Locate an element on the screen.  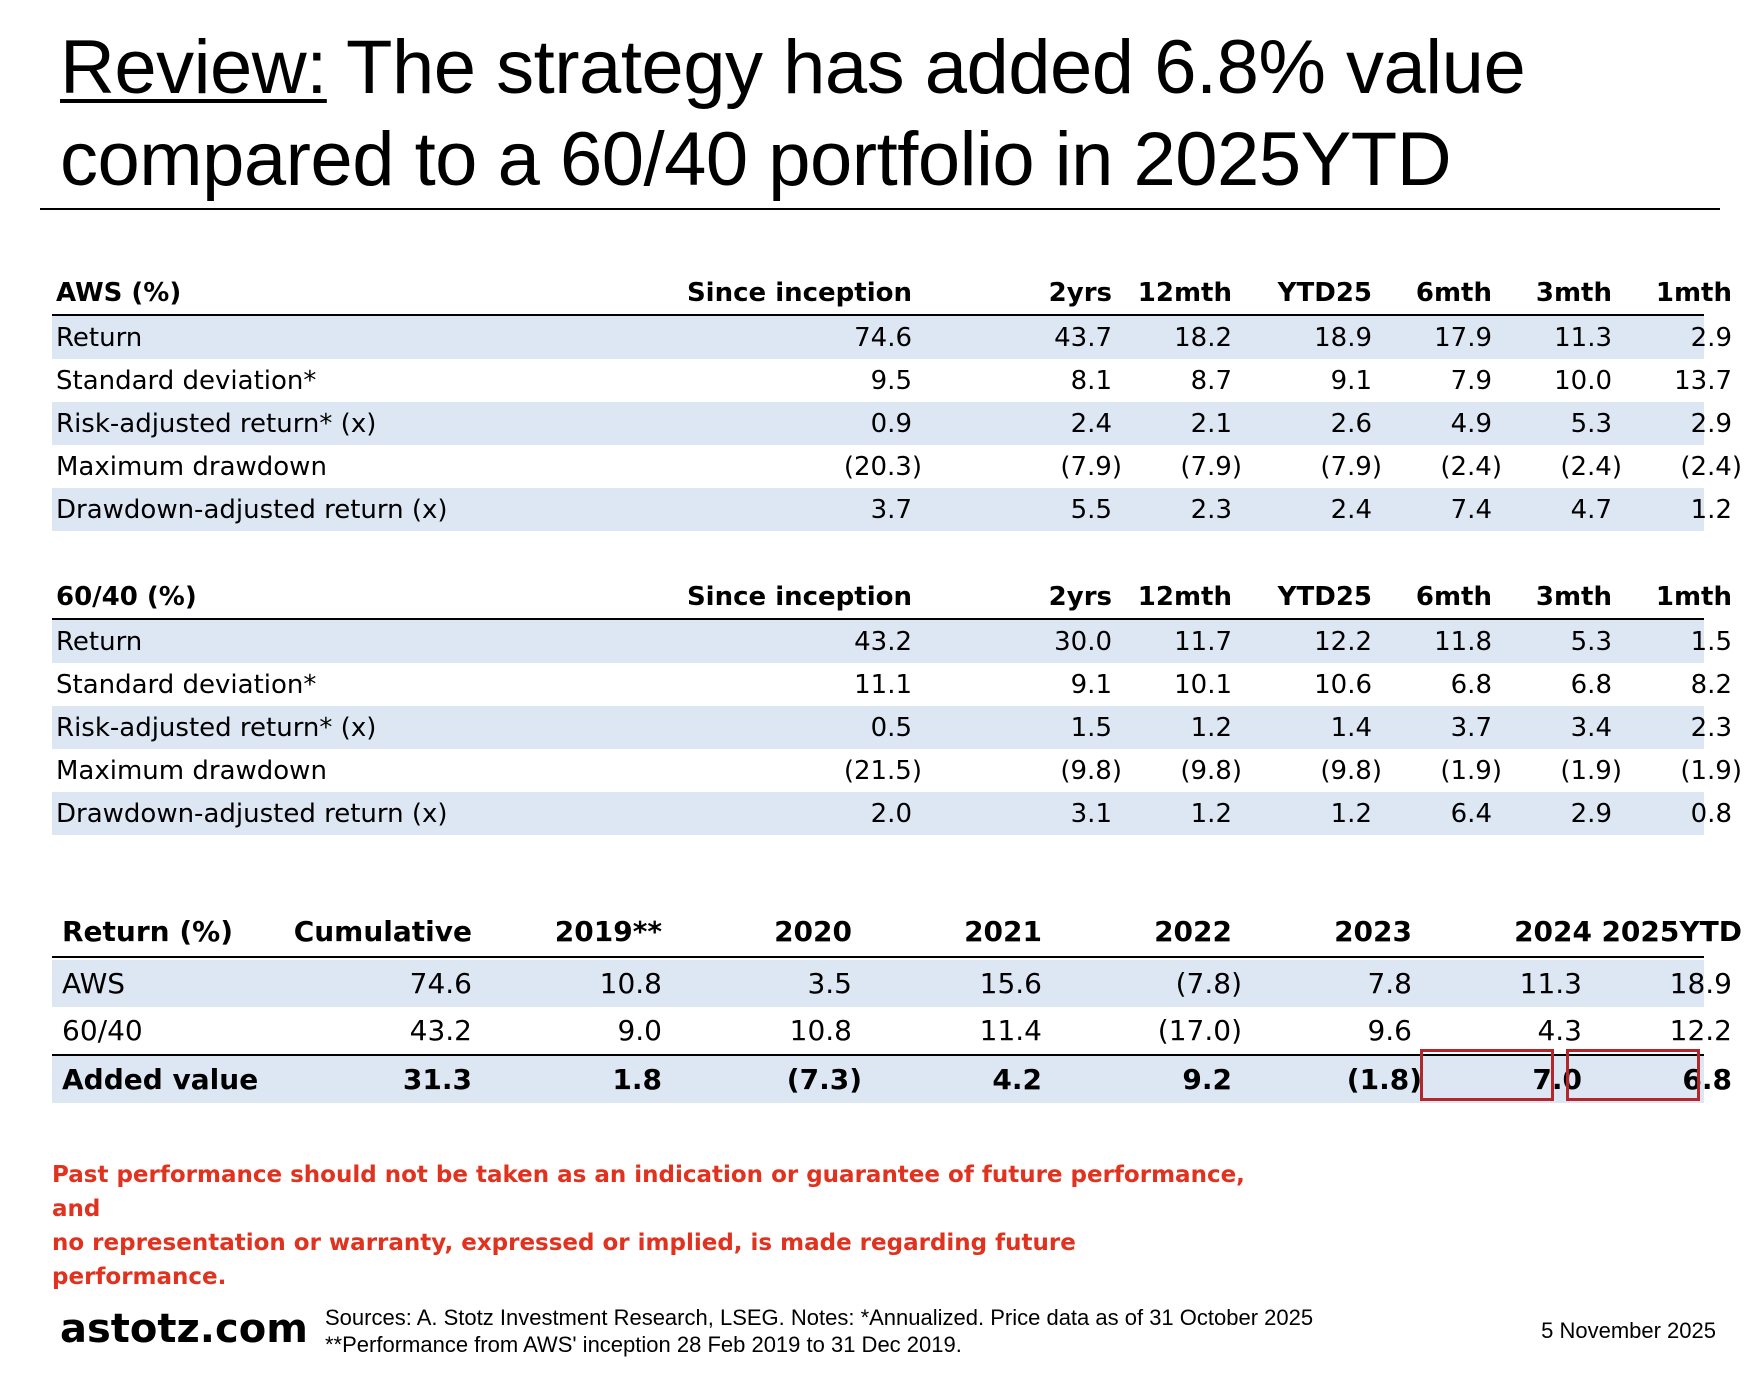
cell: 9.5 is located at coordinates (891, 380).